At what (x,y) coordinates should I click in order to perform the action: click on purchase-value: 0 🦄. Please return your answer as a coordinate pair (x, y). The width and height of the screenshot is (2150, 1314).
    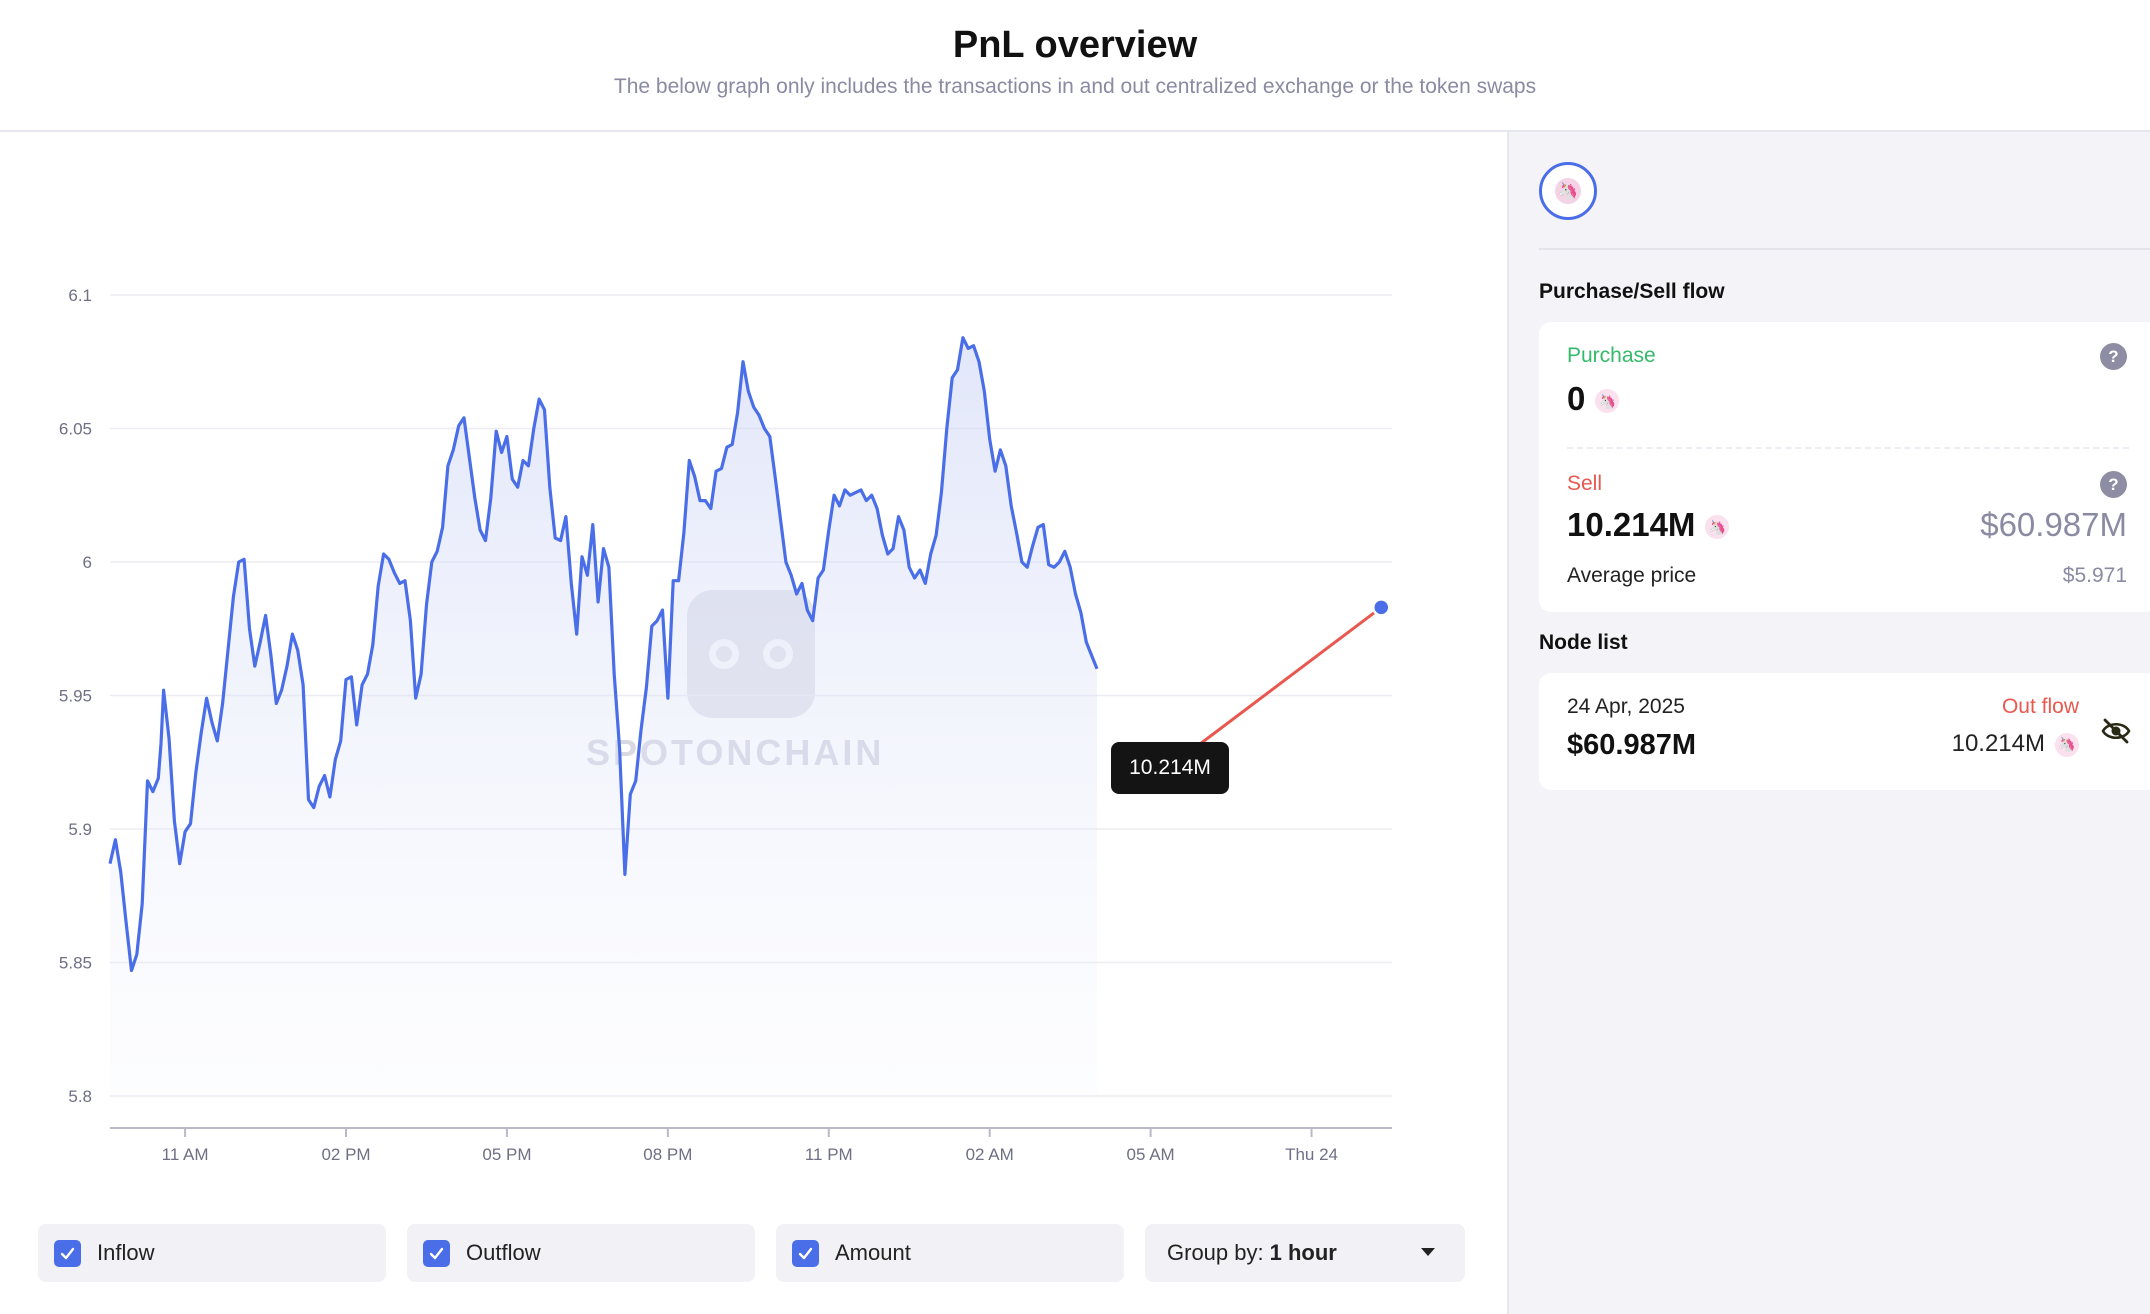
    Looking at the image, I should click on (1593, 399).